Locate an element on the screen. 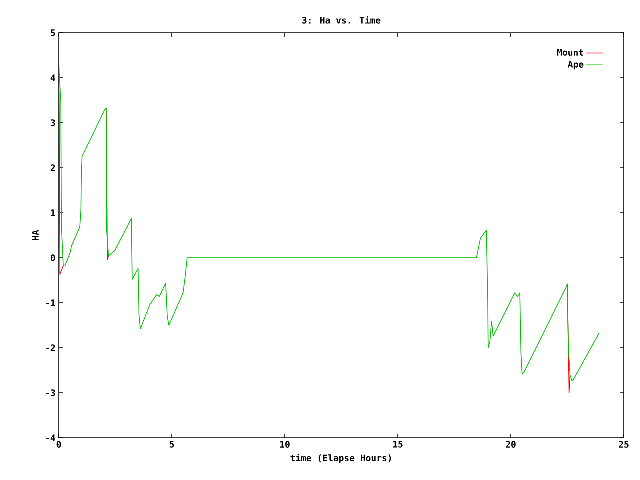 This screenshot has height=480, width=640. y-tick-label: 5 is located at coordinates (53, 33).